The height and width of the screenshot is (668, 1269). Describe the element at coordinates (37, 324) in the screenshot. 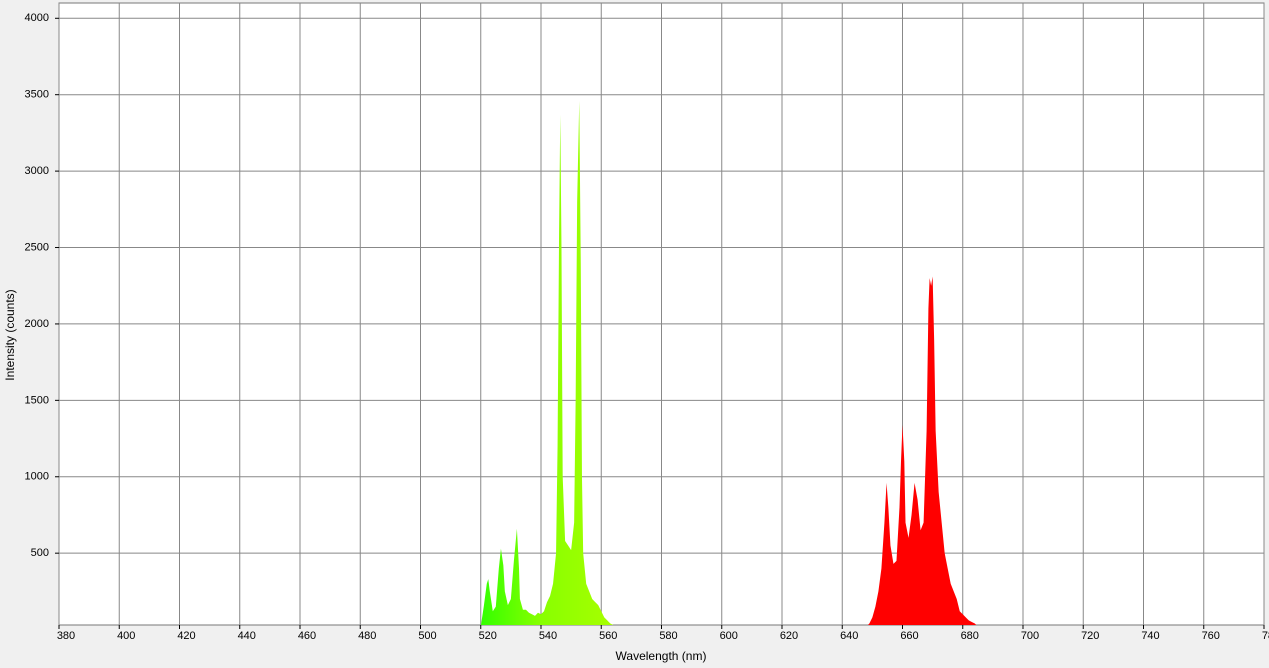

I see `y-tick-label: 2000` at that location.